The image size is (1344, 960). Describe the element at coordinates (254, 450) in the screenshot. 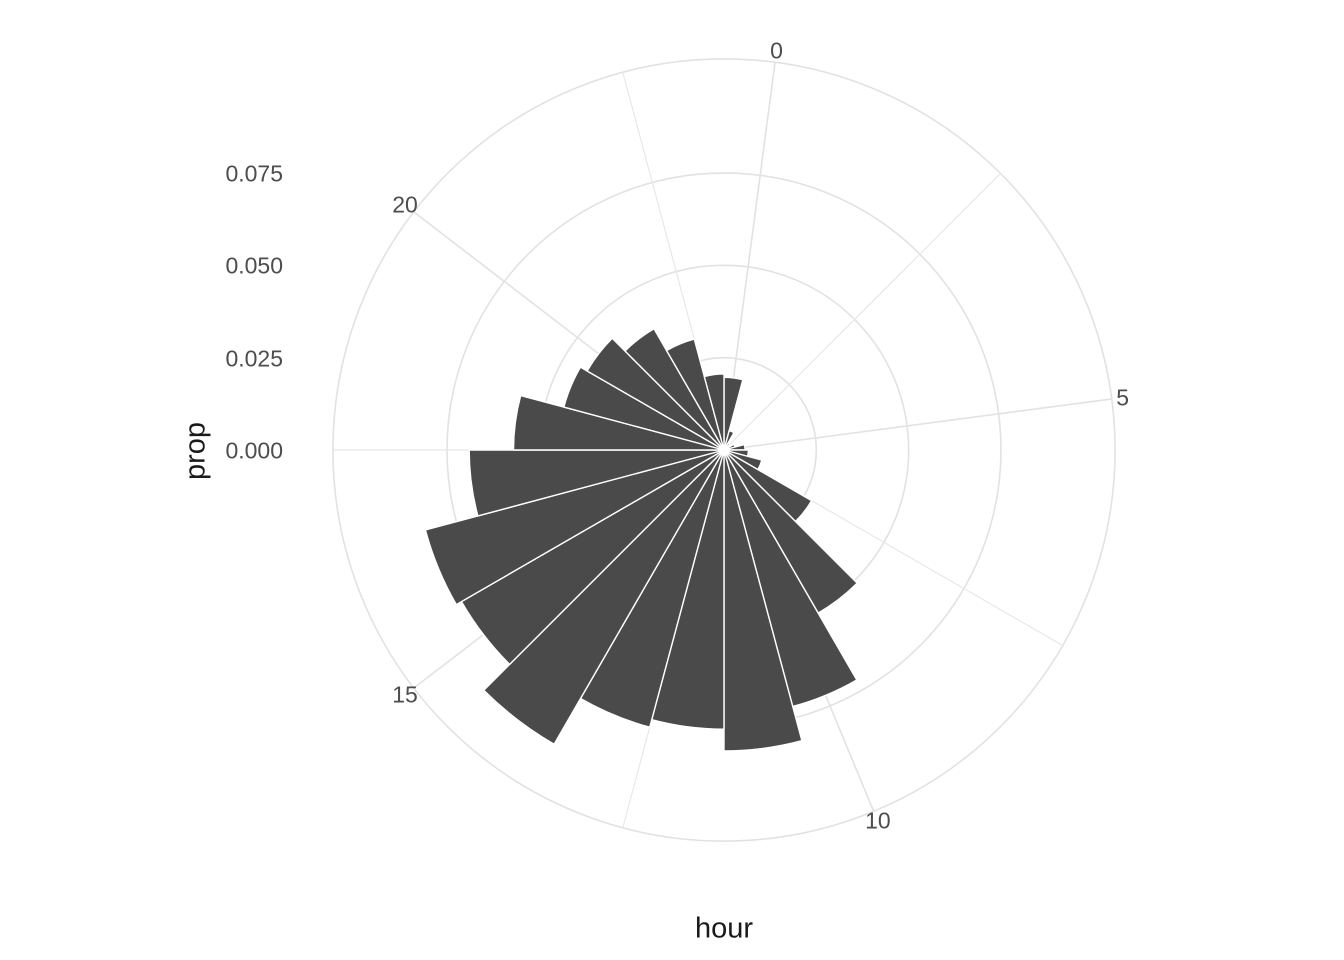

I see `y-tick-label-0.000: 0.000` at that location.